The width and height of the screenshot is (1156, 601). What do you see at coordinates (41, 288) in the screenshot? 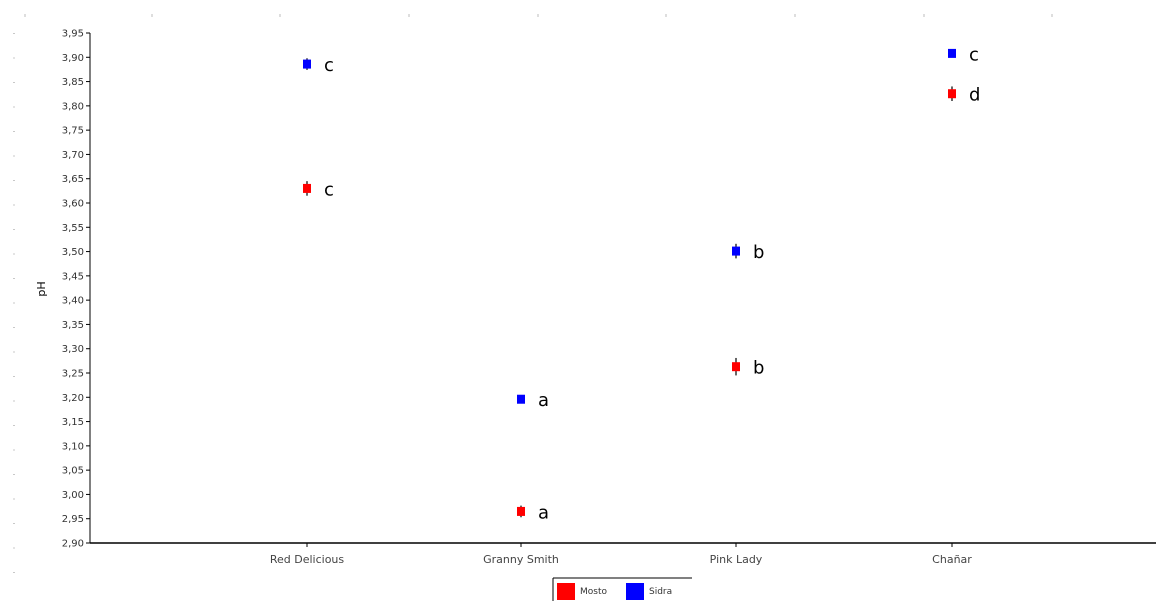
I see `y-axis-title: pH` at bounding box center [41, 288].